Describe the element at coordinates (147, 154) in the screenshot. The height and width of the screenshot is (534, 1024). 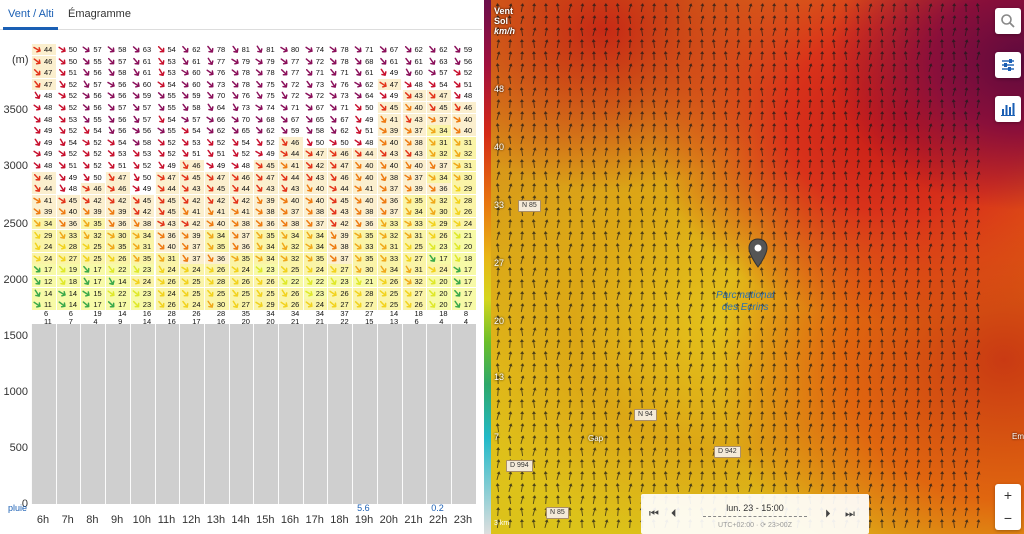
I see `wind-speed: 53` at that location.